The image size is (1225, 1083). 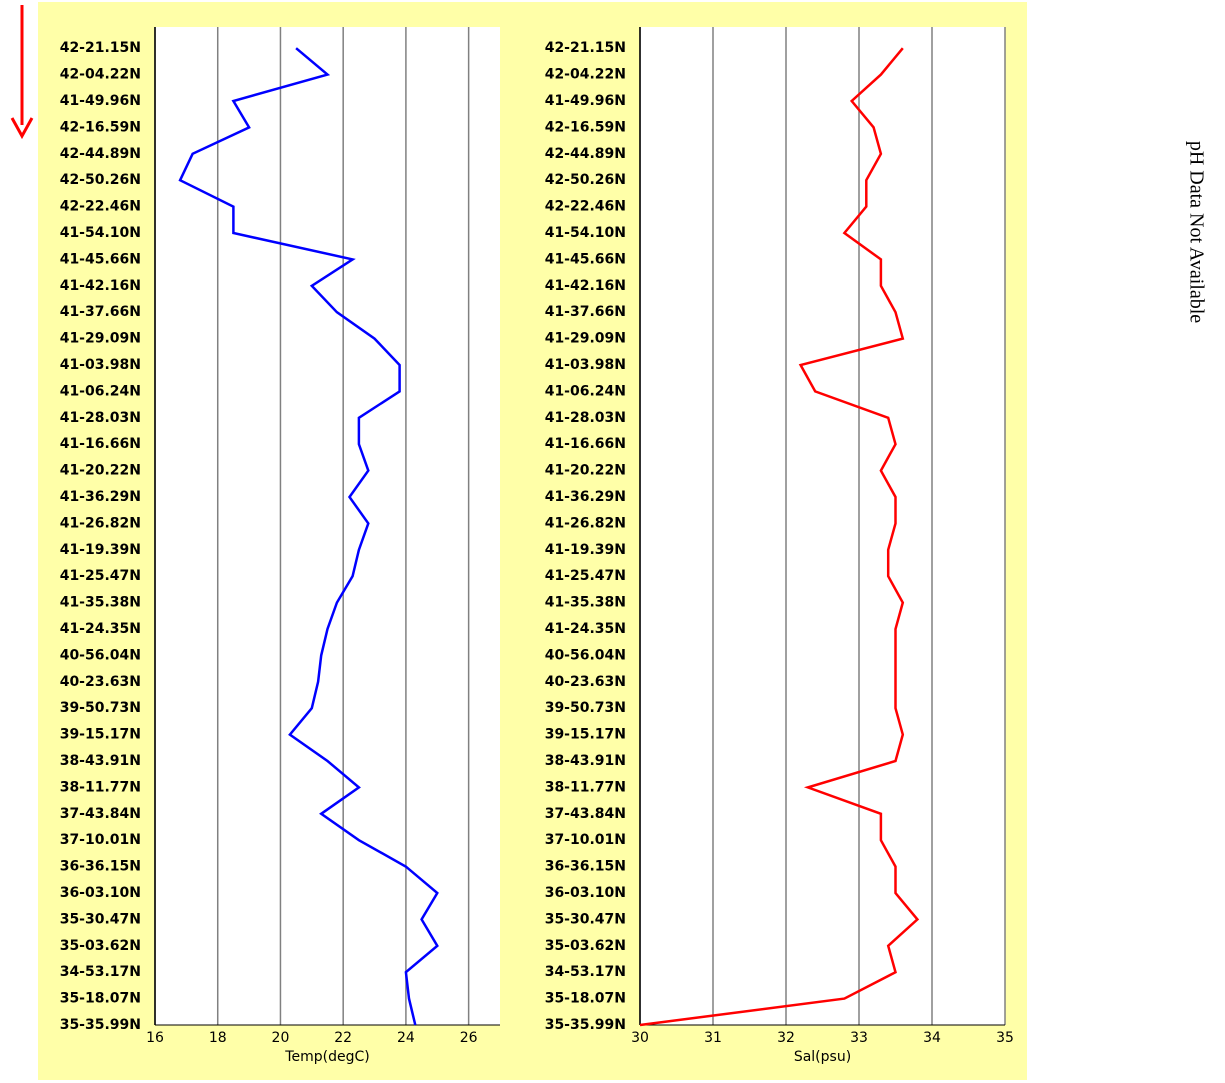 I want to click on x-tick-label: 32, so click(x=786, y=1038).